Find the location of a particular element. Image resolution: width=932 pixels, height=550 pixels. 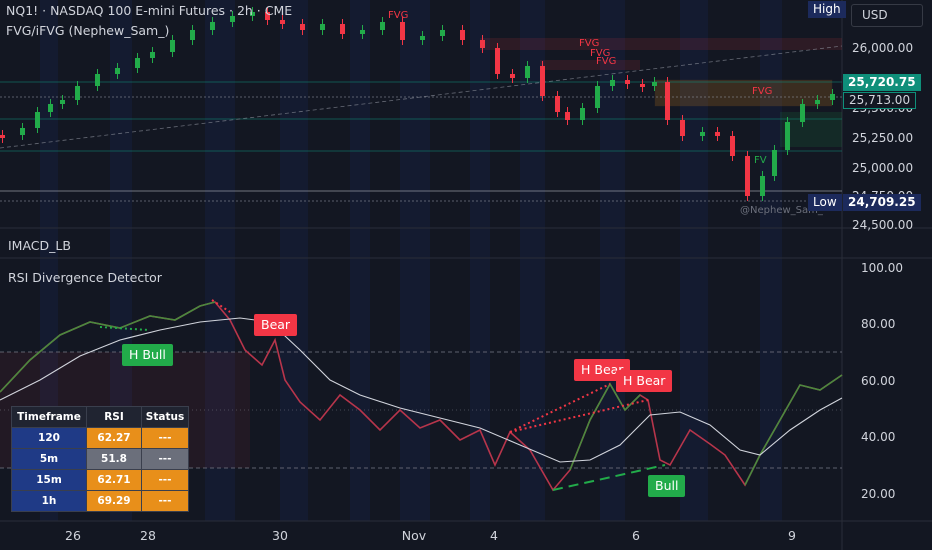

rsi-axis-tick: 20.00 is located at coordinates (878, 494).